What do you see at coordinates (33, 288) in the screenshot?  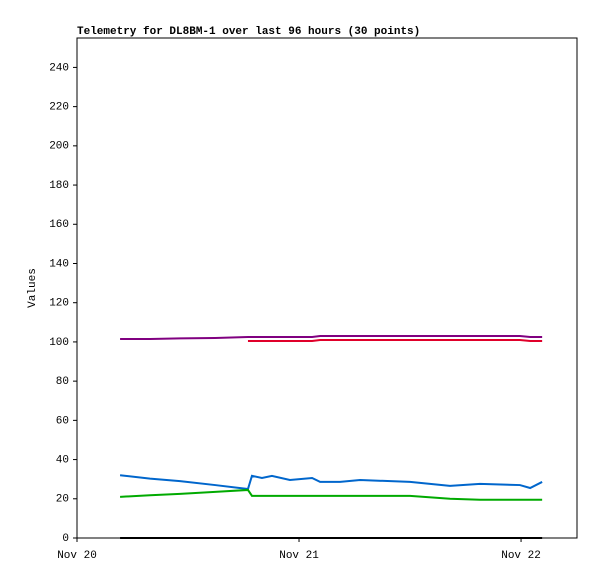 I see `y-axis-label: Values` at bounding box center [33, 288].